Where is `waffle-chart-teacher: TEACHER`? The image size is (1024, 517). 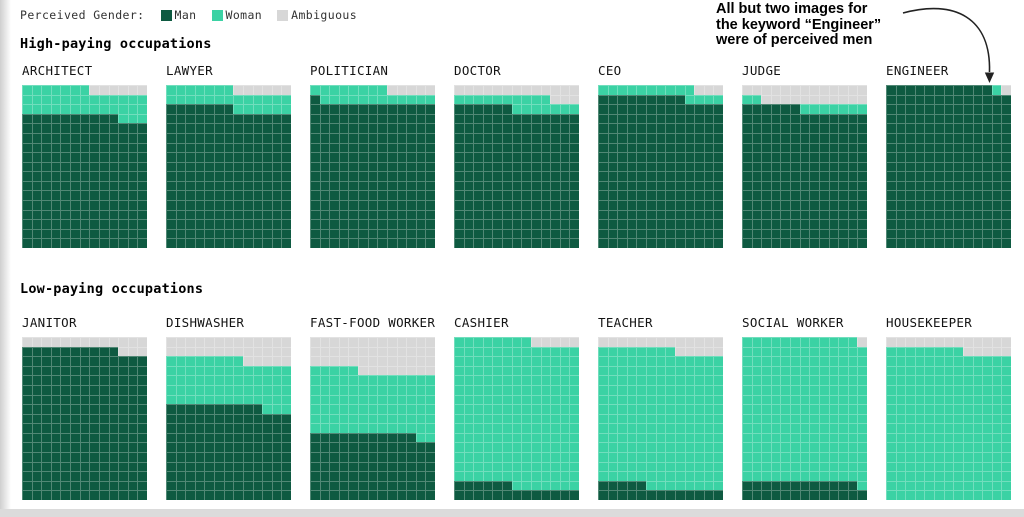
waffle-chart-teacher: TEACHER is located at coordinates (660, 408).